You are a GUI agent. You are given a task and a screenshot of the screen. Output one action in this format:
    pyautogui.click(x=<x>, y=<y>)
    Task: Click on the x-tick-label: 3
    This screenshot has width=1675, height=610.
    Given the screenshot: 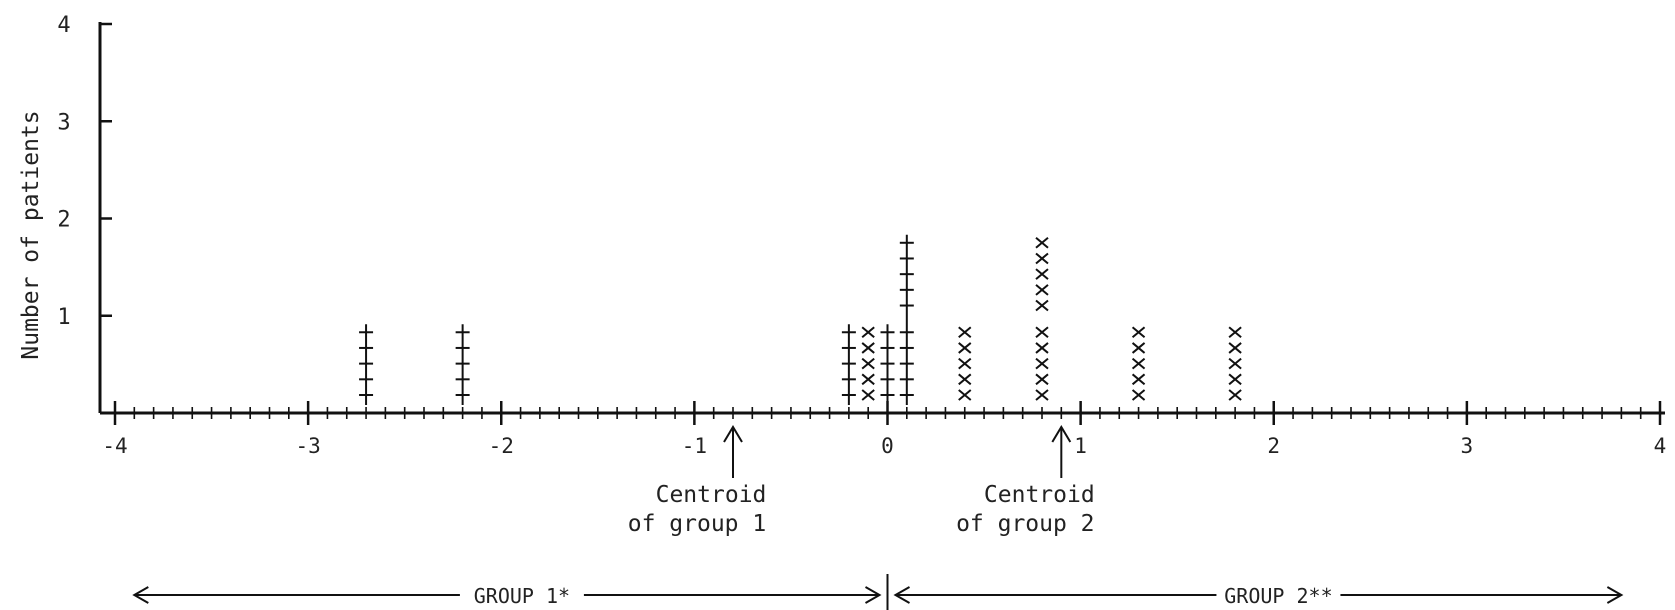 What is the action you would take?
    pyautogui.click(x=1467, y=446)
    